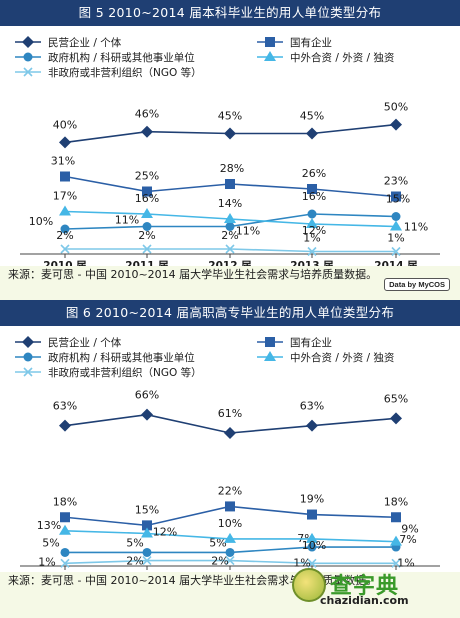 The image size is (460, 618). What do you see at coordinates (65, 196) in the screenshot?
I see `data-label: 17%` at bounding box center [65, 196].